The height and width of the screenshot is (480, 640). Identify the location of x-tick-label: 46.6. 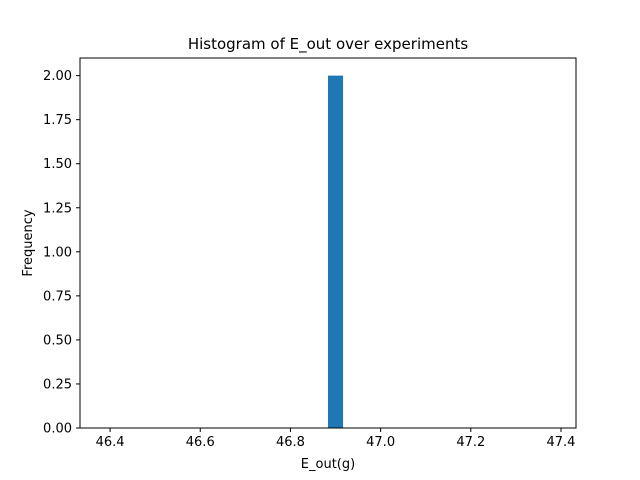
(200, 442).